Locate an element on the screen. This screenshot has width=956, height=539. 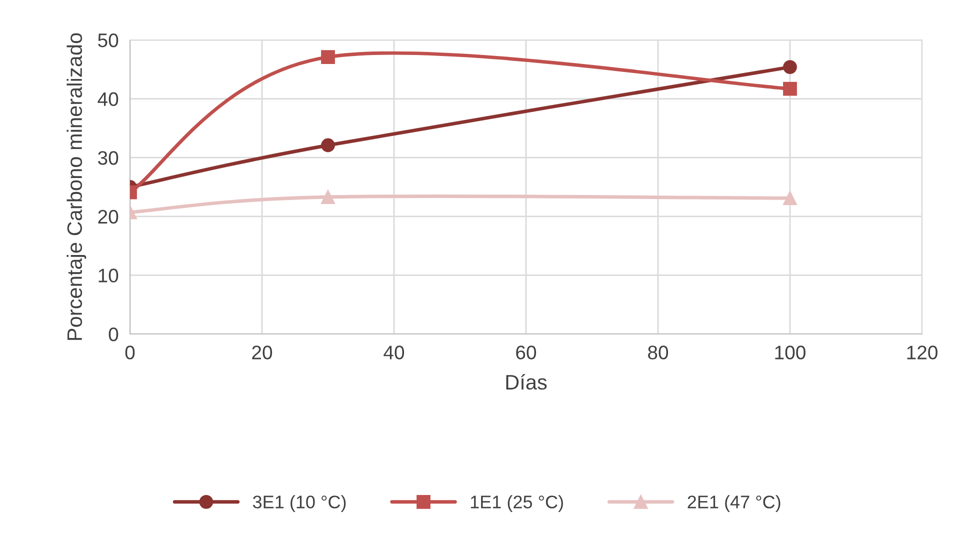
legend-label: 2E1 (47 °C) is located at coordinates (734, 503).